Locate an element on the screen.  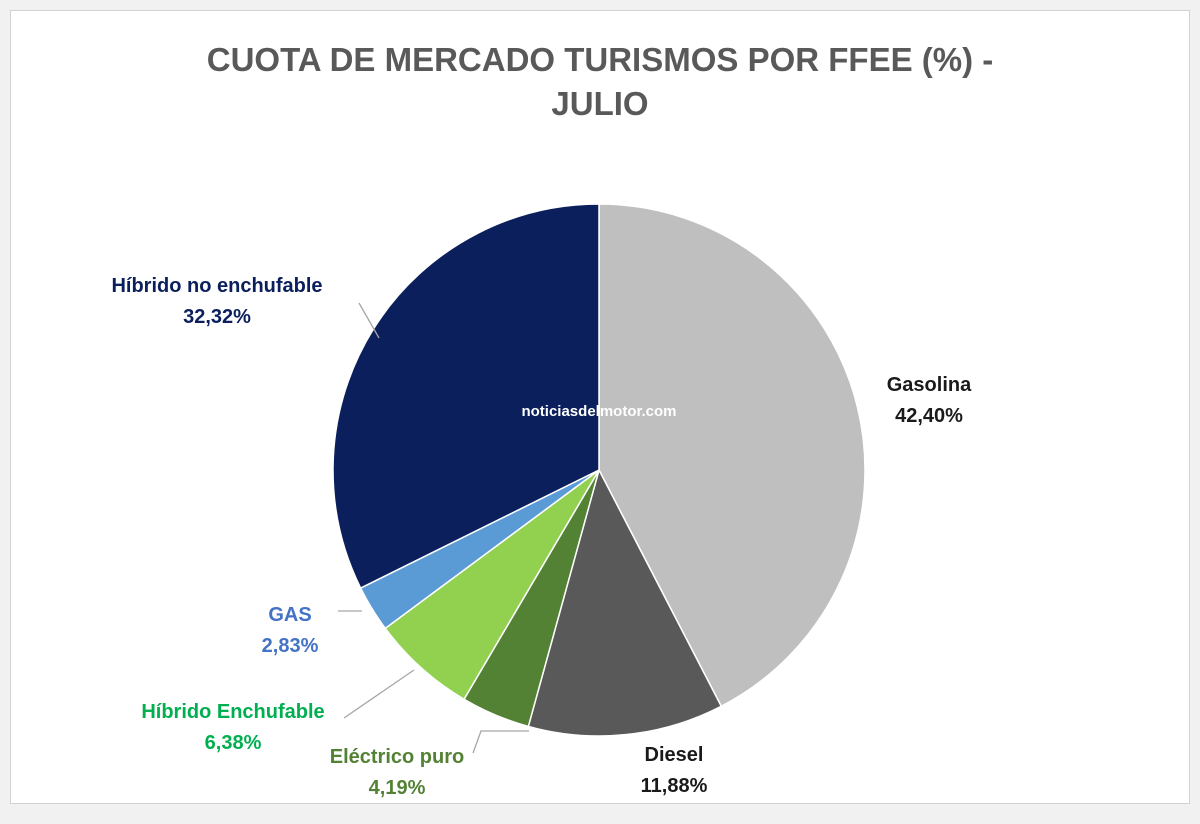
slice-label-name: Eléctrico puro is located at coordinates (397, 757).